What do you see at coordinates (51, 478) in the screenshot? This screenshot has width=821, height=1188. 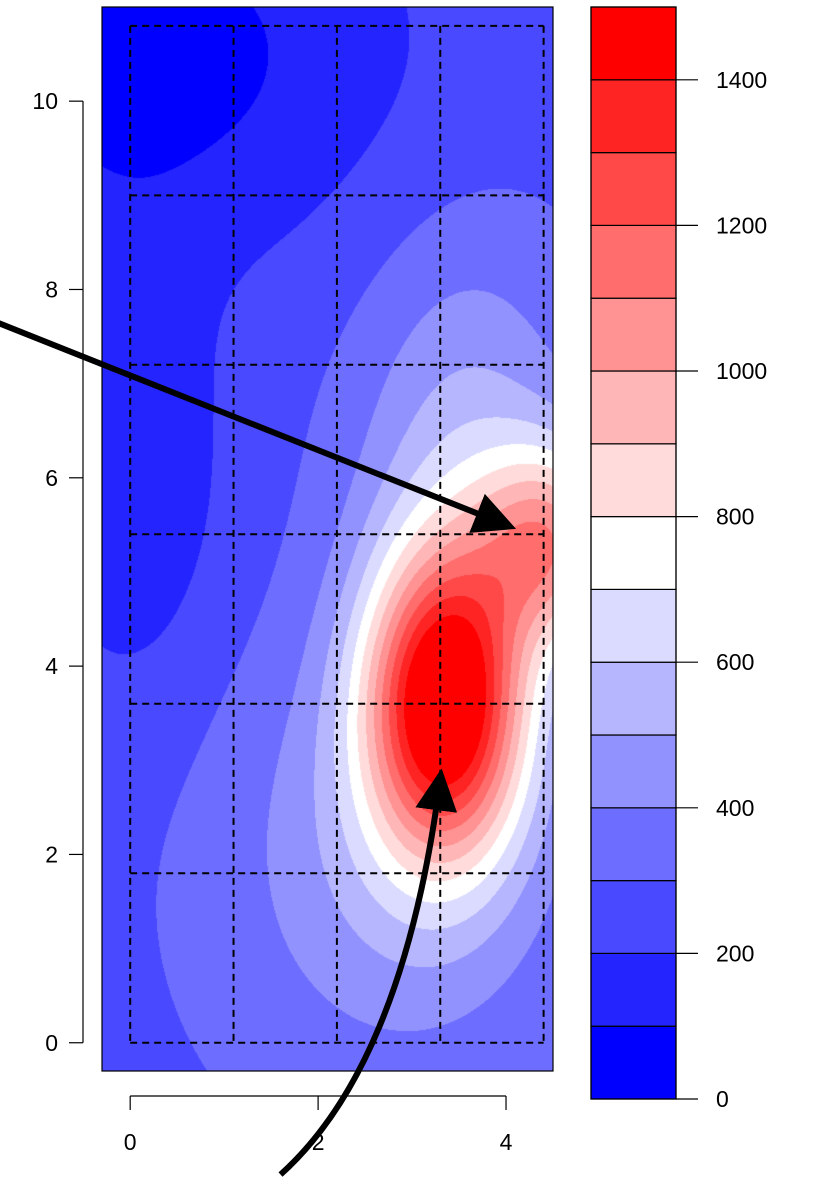 I see `y-tick-label: 6` at bounding box center [51, 478].